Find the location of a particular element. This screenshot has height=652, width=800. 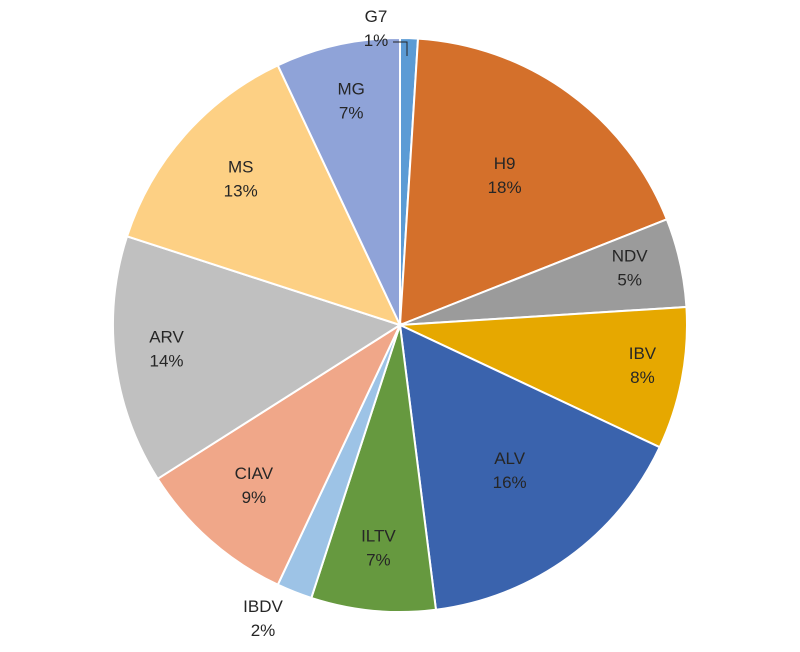

slice-percent: 5% is located at coordinates (629, 280).